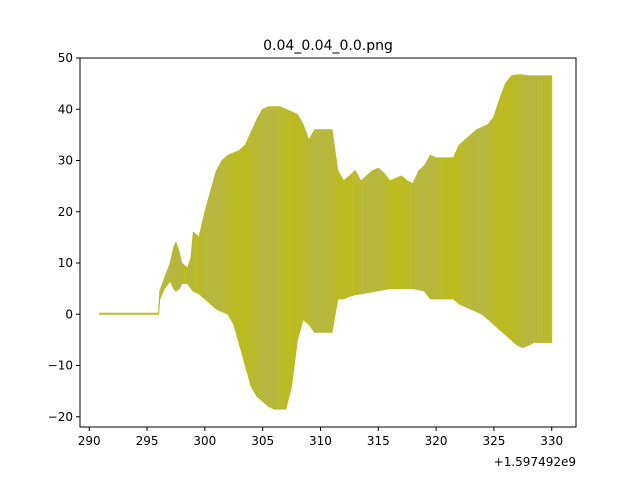 This screenshot has height=480, width=640. Describe the element at coordinates (65, 263) in the screenshot. I see `y-tick-label: 10` at that location.